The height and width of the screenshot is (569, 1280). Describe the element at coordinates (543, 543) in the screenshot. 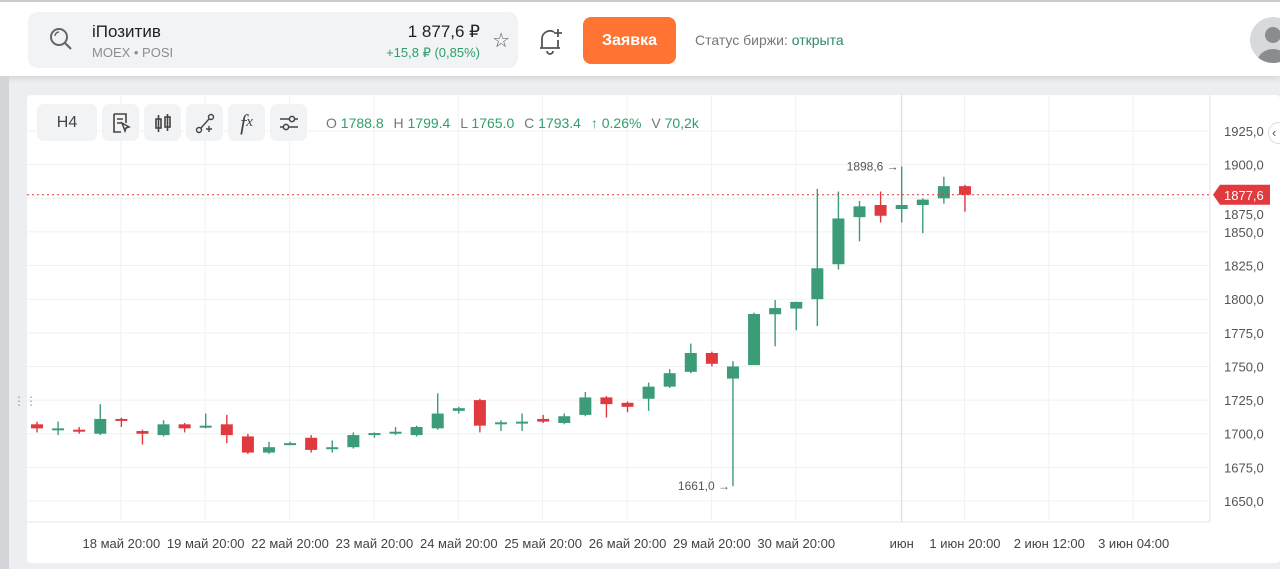

I see `x-tick-label: 25 май 20:00` at that location.